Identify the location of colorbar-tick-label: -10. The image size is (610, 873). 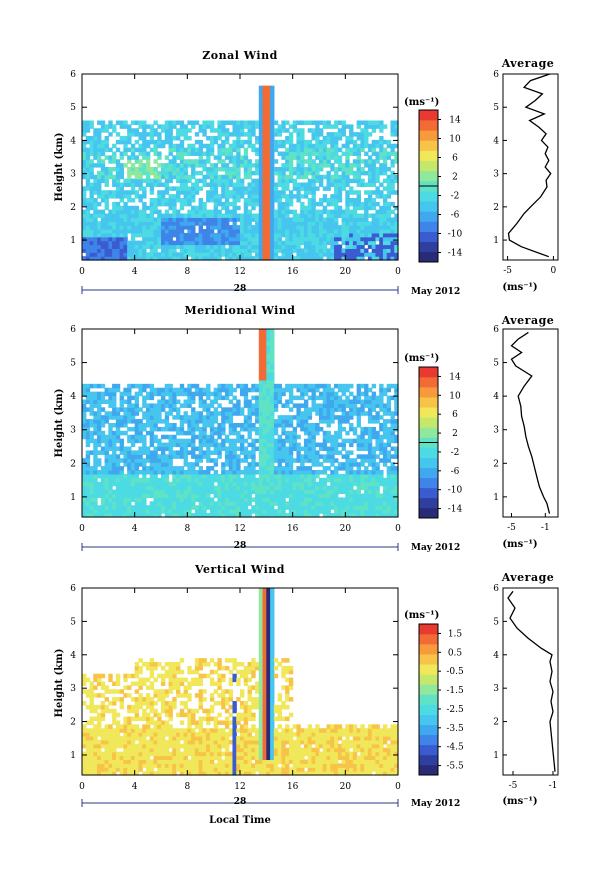
(455, 235).